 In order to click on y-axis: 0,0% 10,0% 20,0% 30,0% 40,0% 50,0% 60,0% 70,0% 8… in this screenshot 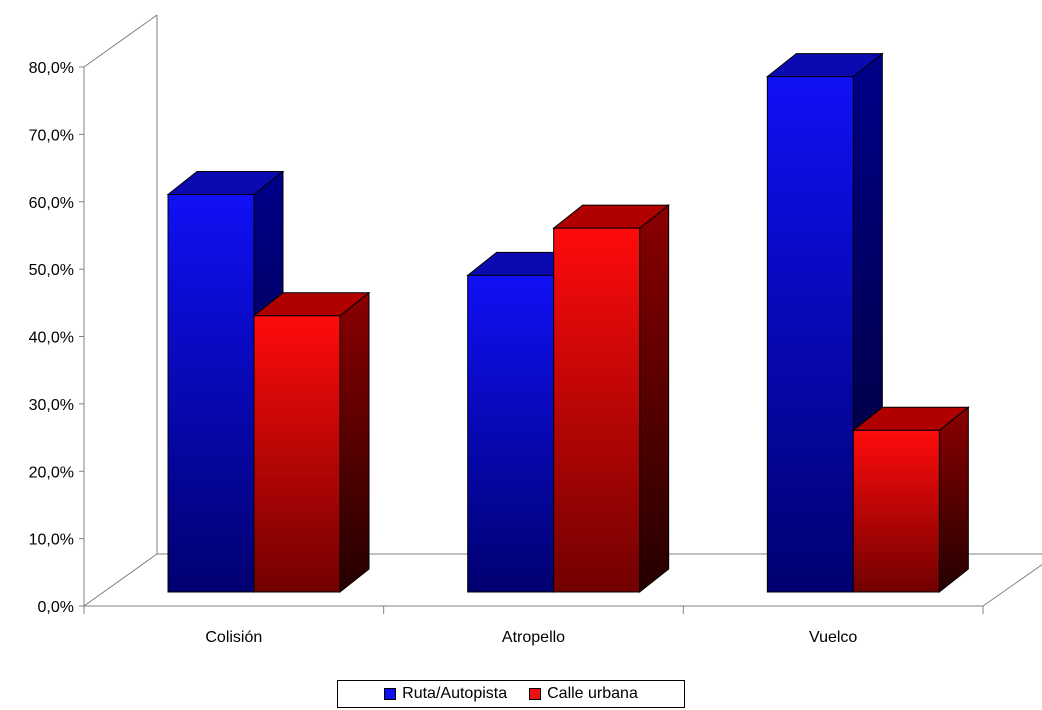, I will do `click(57, 338)`.